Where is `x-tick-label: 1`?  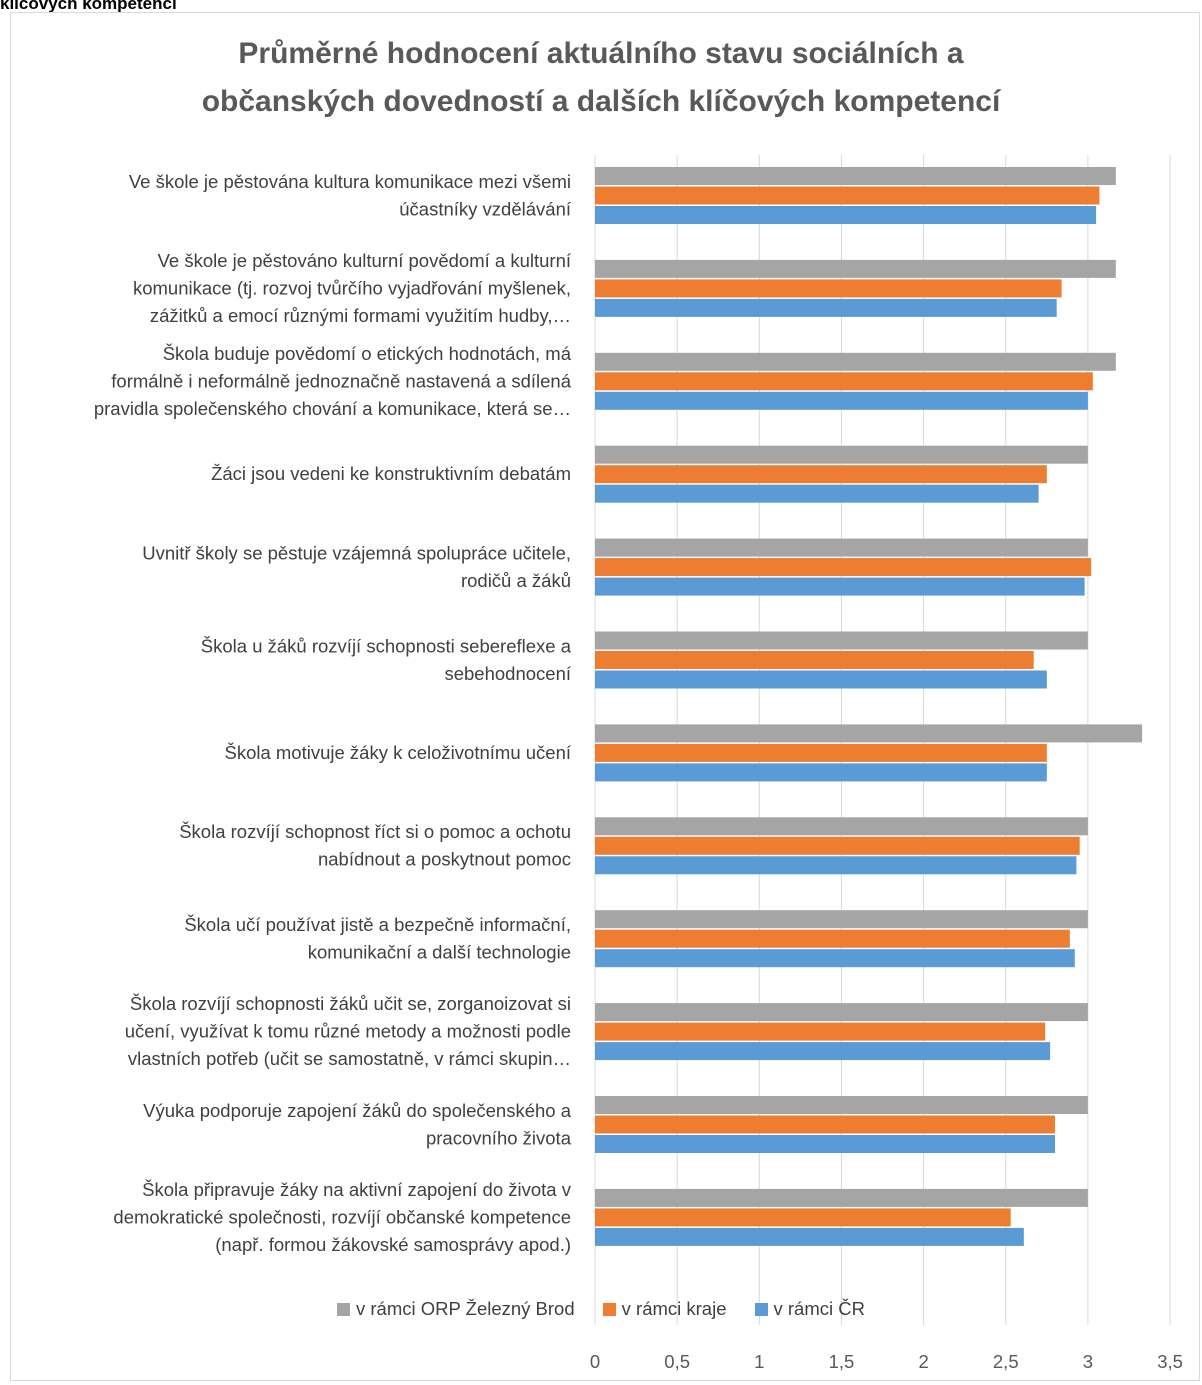 x-tick-label: 1 is located at coordinates (759, 1361).